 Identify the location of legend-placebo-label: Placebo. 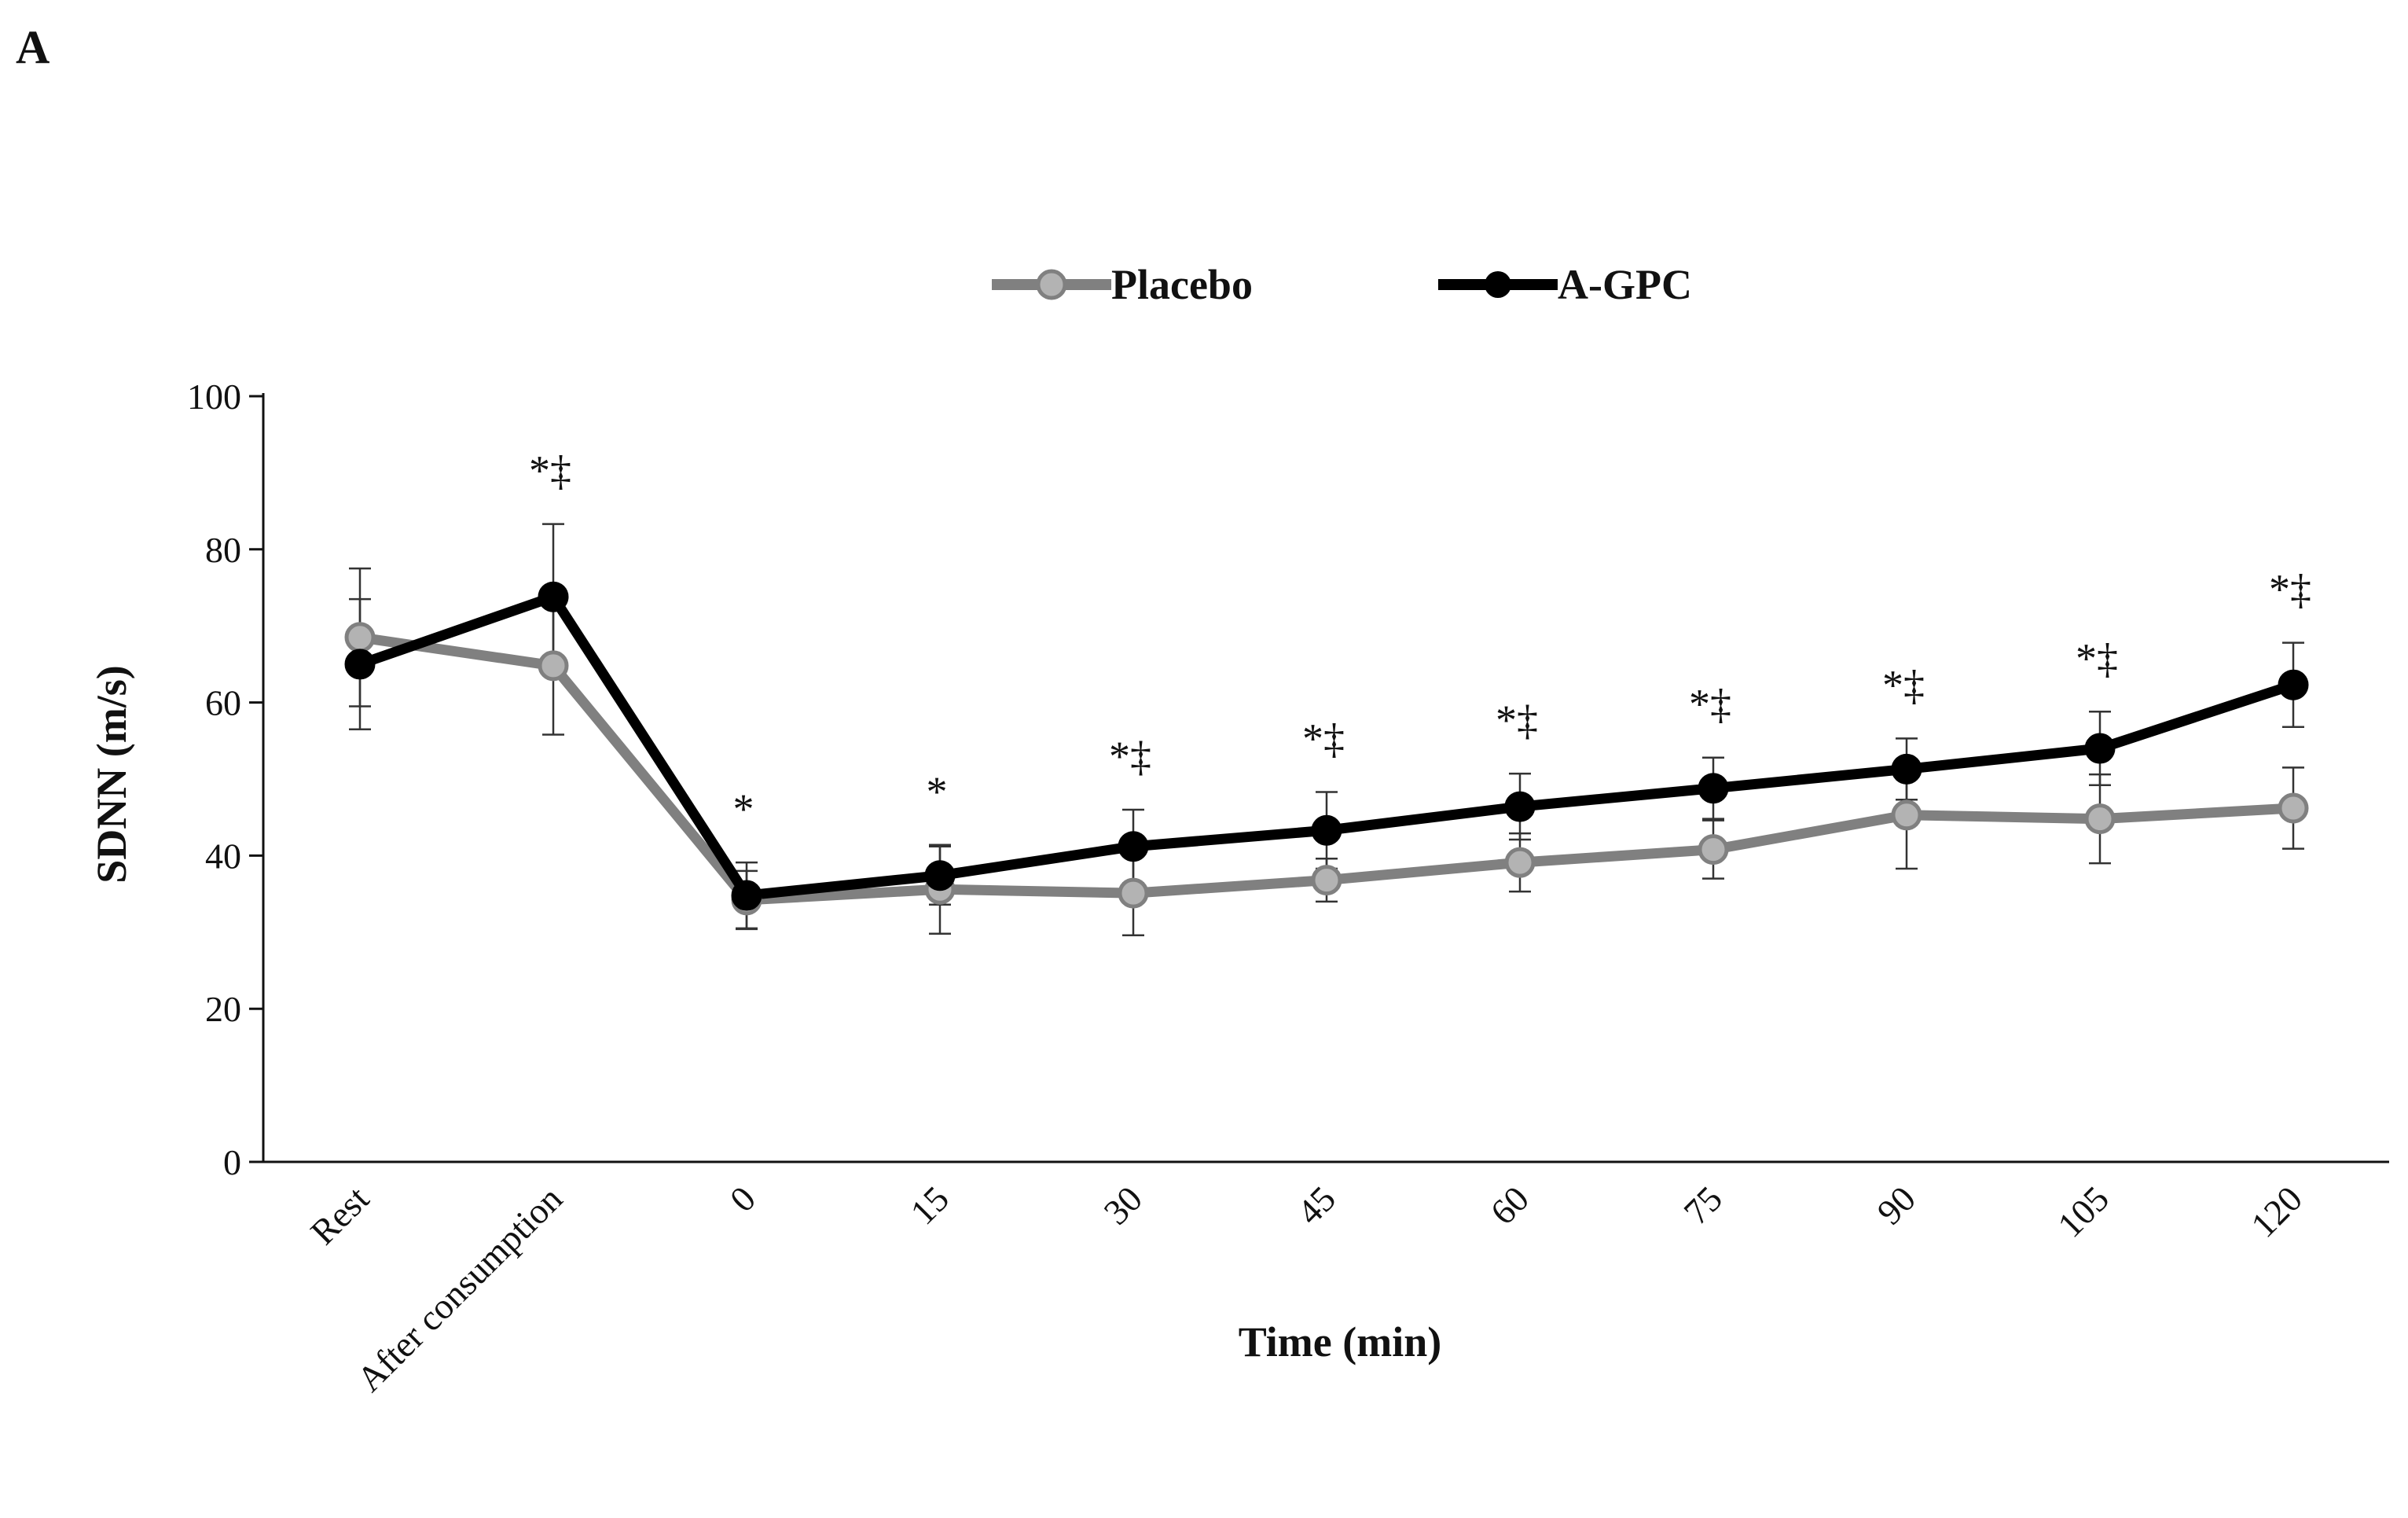
(1182, 284).